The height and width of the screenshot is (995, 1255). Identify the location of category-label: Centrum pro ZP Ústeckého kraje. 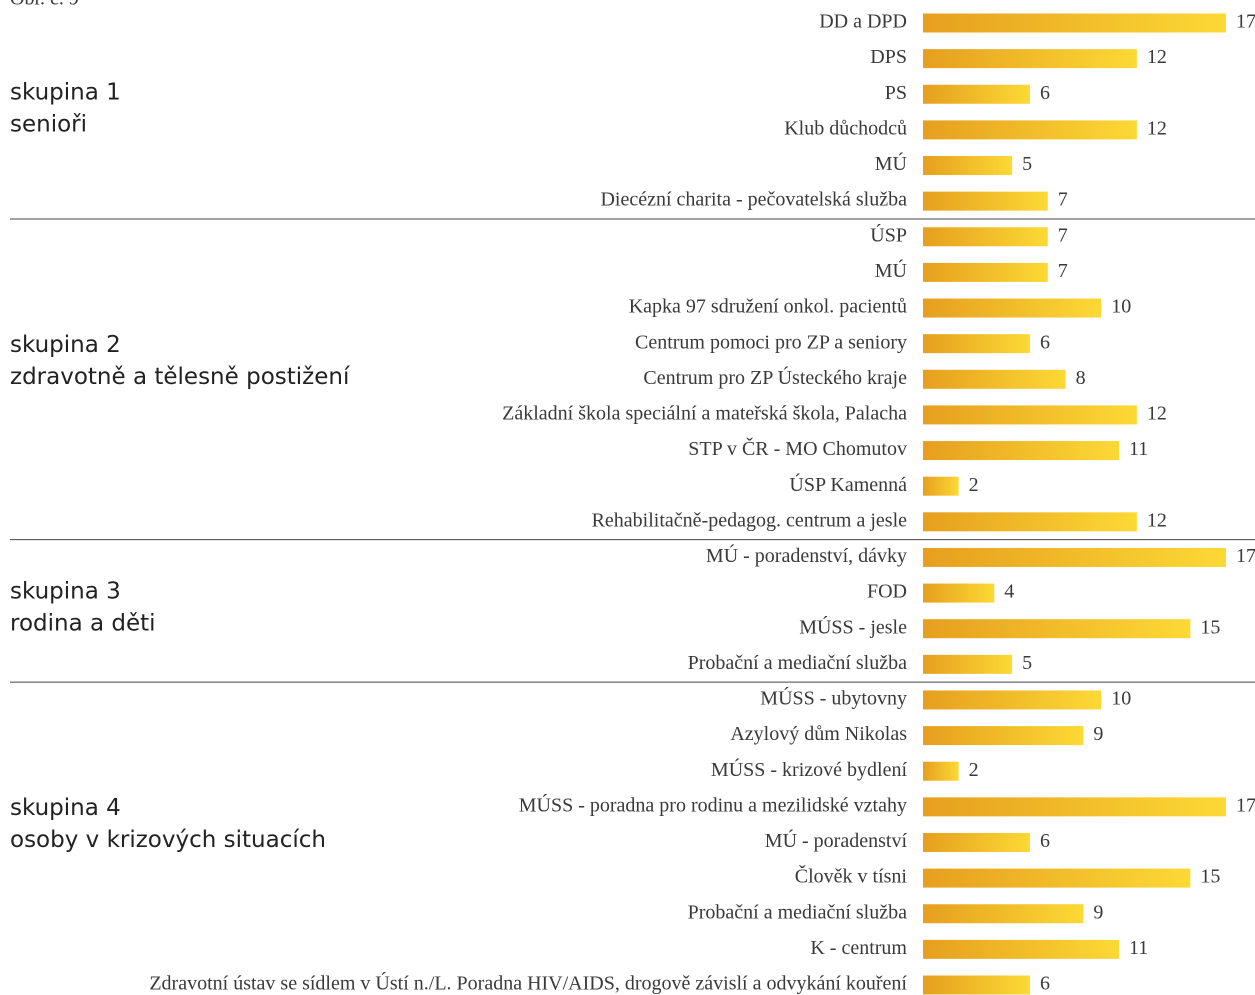
(775, 377).